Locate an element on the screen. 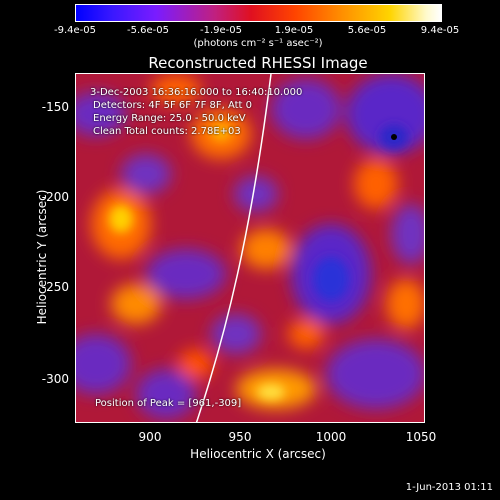 This screenshot has width=500, height=500. footer-timestamp: 1-Jun-2013 01:11 is located at coordinates (449, 487).